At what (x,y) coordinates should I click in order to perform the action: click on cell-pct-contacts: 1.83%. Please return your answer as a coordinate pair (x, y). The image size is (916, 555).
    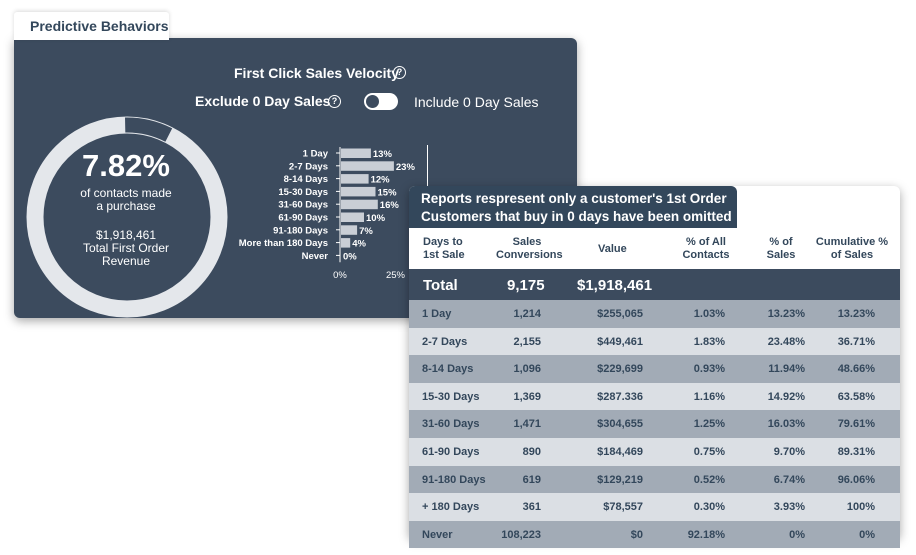
    Looking at the image, I should click on (709, 341).